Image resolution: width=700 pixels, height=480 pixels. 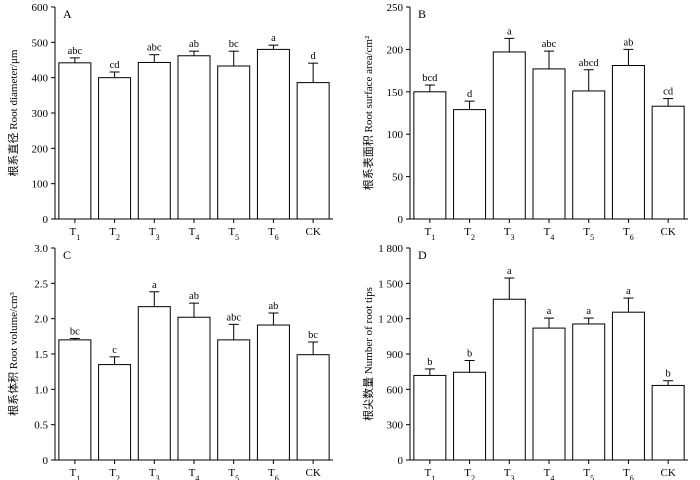 I want to click on y-tick-label: 1.5, so click(x=41, y=355).